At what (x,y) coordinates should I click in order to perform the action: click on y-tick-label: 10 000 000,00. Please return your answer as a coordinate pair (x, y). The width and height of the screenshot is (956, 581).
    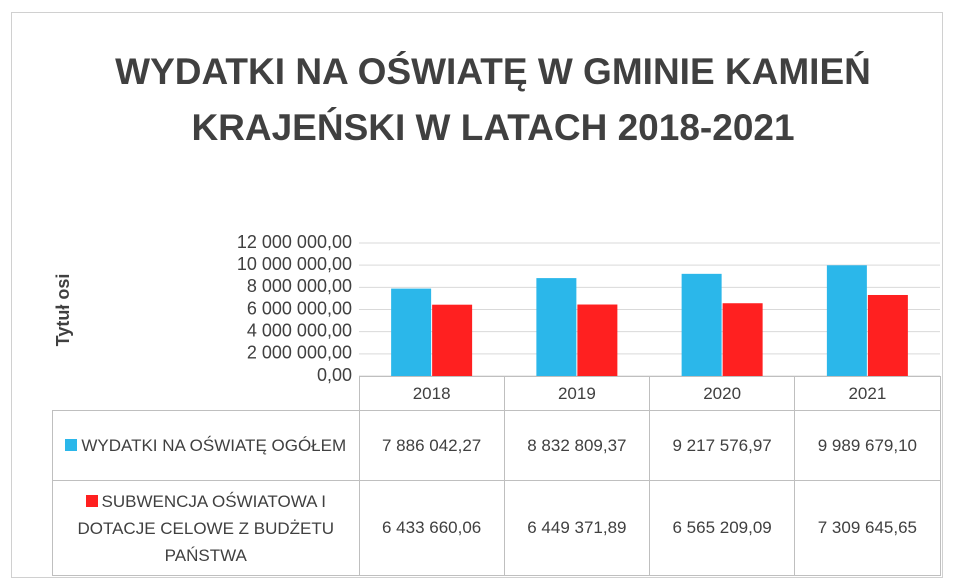
    Looking at the image, I should click on (294, 264).